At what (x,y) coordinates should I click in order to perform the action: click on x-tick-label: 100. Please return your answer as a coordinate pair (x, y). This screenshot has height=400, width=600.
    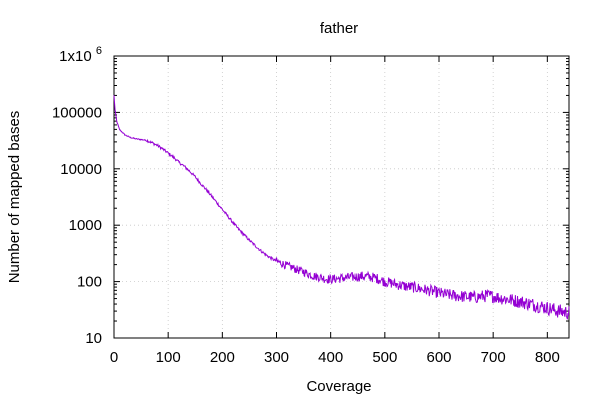
    Looking at the image, I should click on (168, 357).